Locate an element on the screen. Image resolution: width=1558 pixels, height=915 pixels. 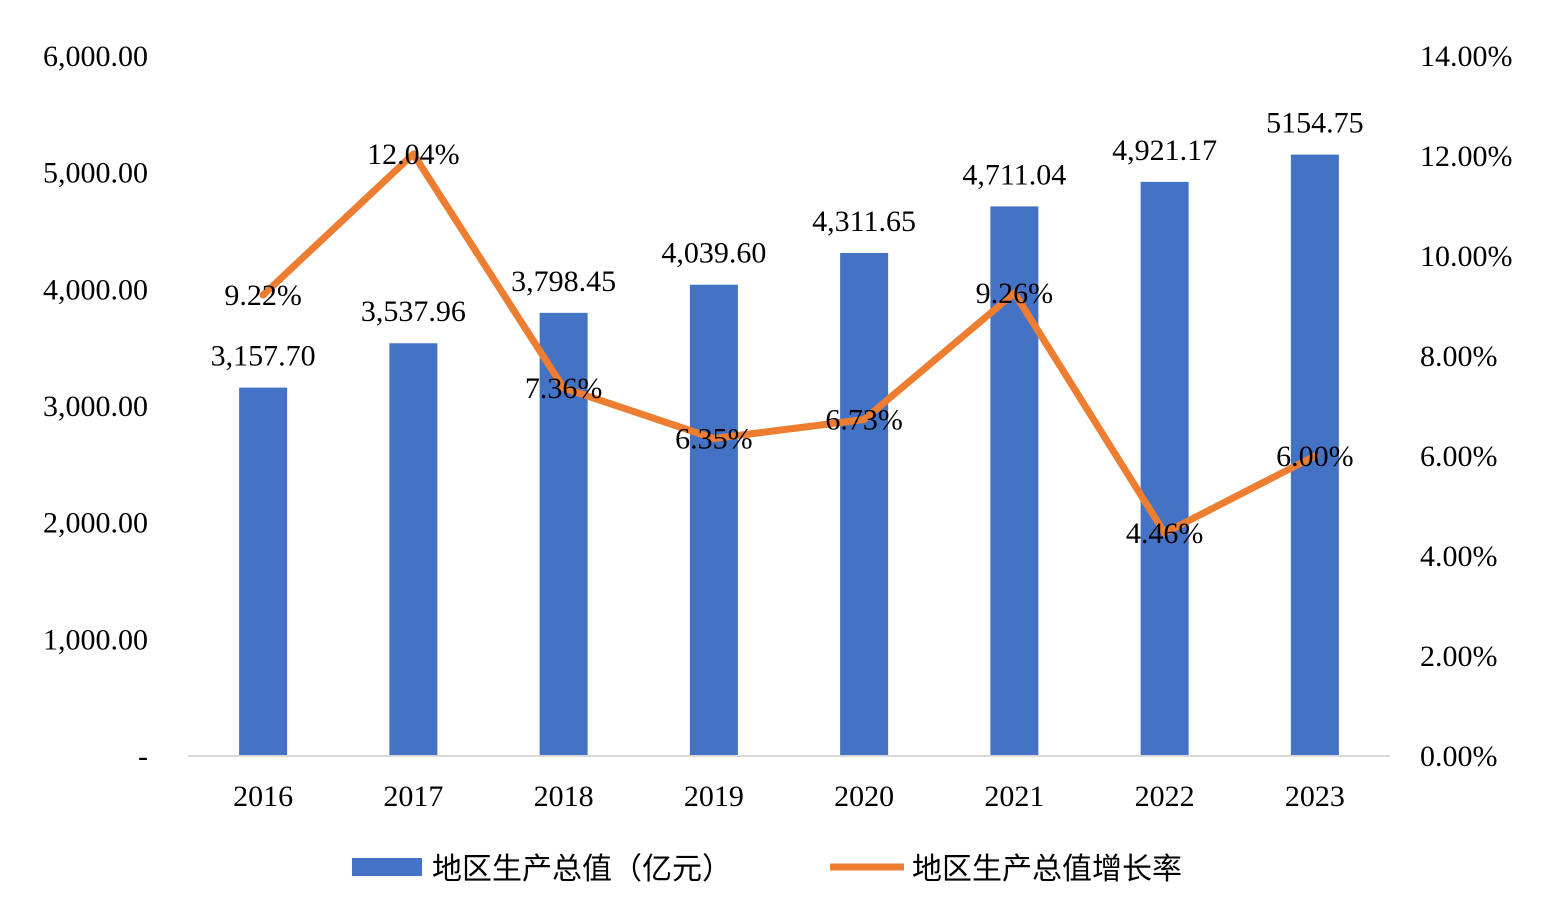
bar-value-label: 5154.75 is located at coordinates (1315, 123).